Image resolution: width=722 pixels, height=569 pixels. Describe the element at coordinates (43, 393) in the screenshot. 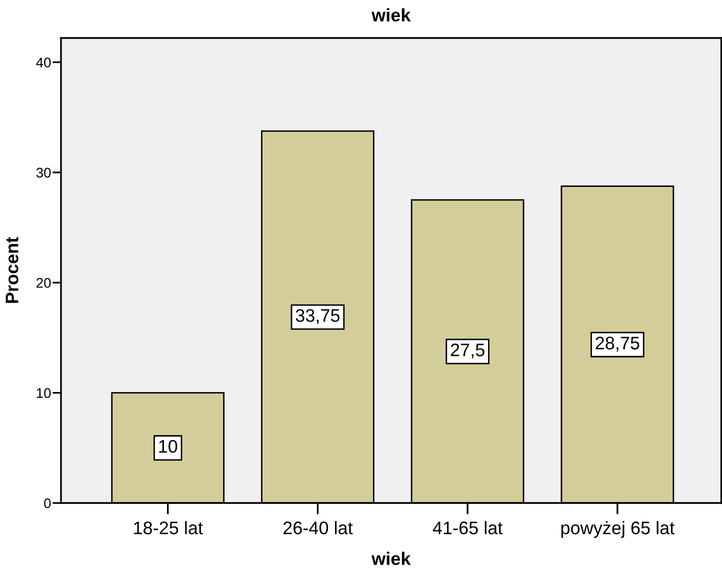

I see `y-tick-label: 10` at that location.